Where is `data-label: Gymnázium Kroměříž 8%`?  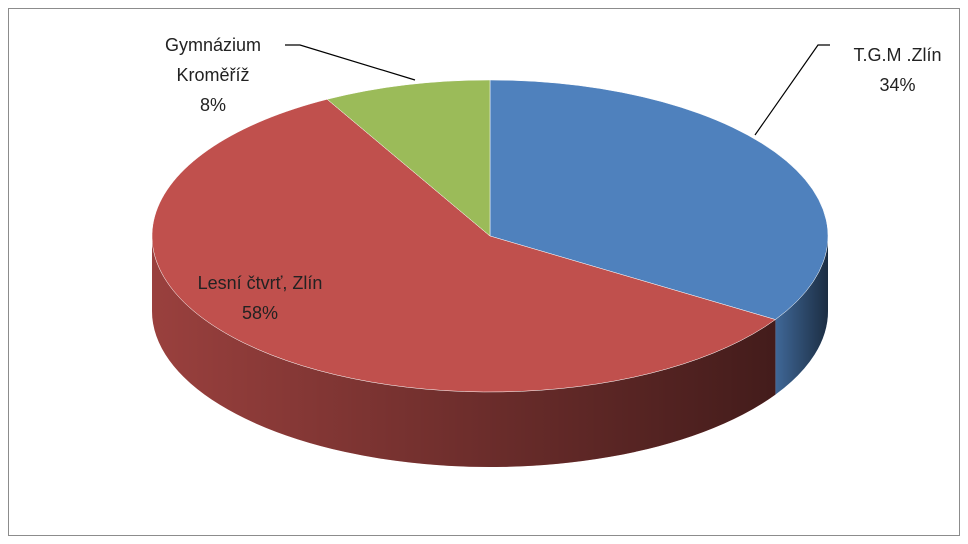
data-label: Gymnázium Kroměříž 8% is located at coordinates (213, 75).